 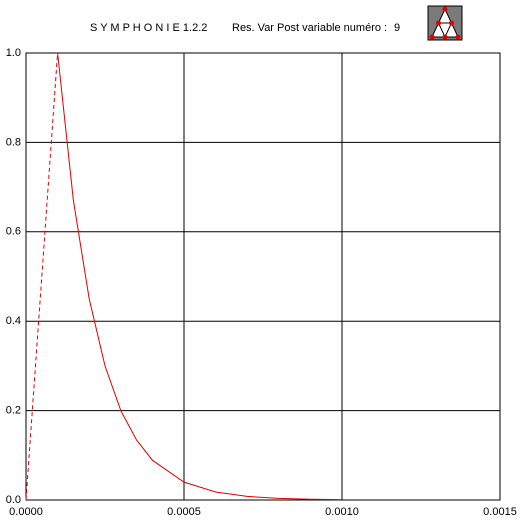 What do you see at coordinates (13, 411) in the screenshot?
I see `y-tick-label: 0.2` at bounding box center [13, 411].